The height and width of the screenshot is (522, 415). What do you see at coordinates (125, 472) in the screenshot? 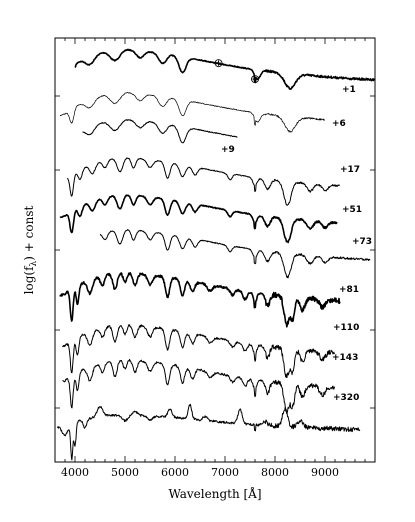
I see `x-tick-label: 5000` at bounding box center [125, 472].